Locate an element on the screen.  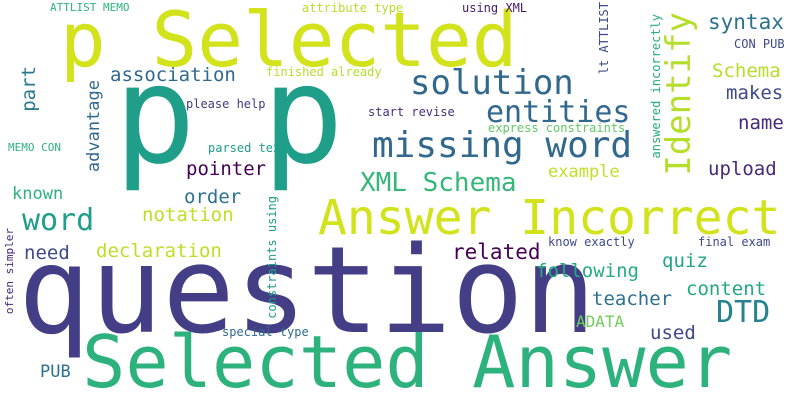
word-used: used is located at coordinates (673, 333).